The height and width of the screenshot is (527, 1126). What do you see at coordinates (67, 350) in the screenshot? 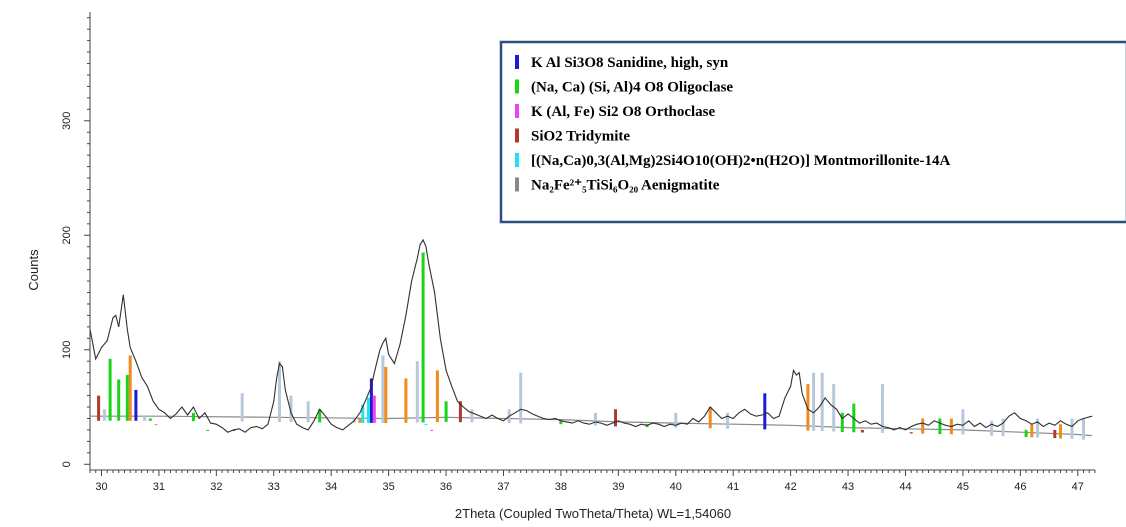
I see `y-tick-label: 100` at bounding box center [67, 350].